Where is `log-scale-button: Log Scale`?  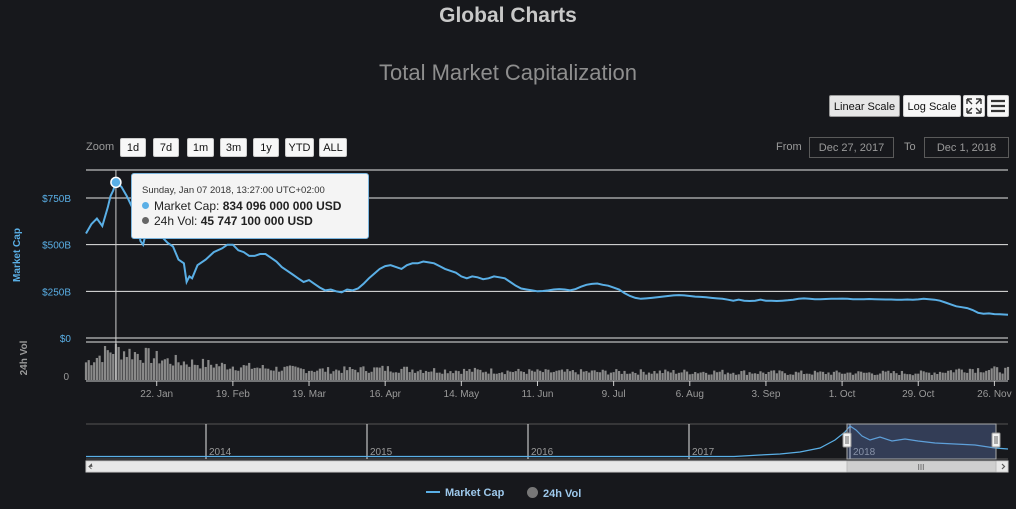
log-scale-button: Log Scale is located at coordinates (932, 106).